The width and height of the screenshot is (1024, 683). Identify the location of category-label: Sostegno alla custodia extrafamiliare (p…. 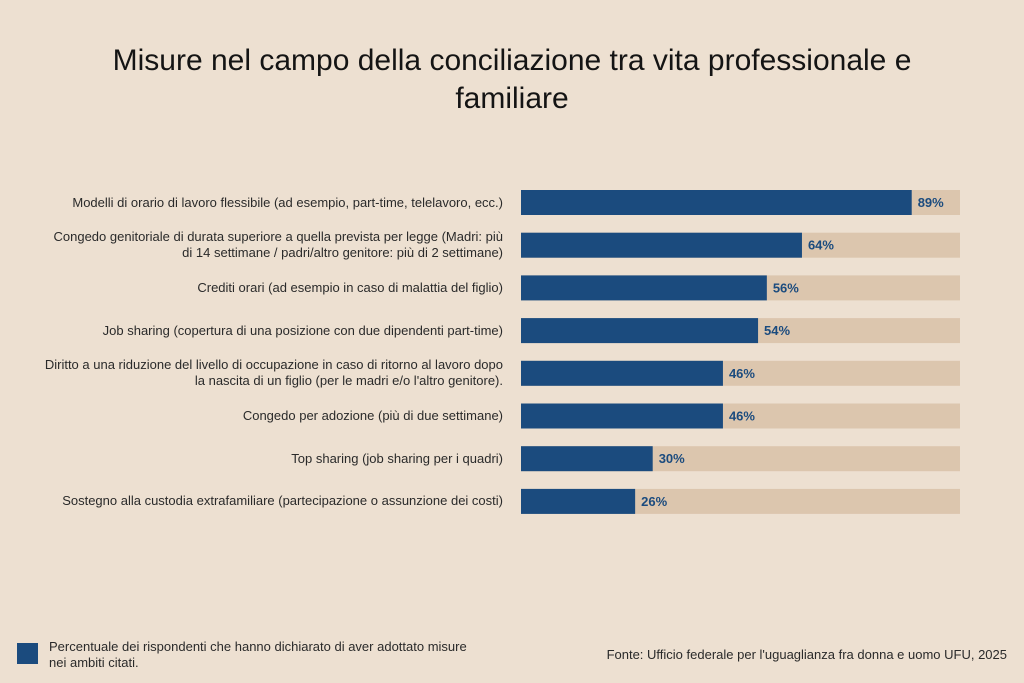
(282, 501).